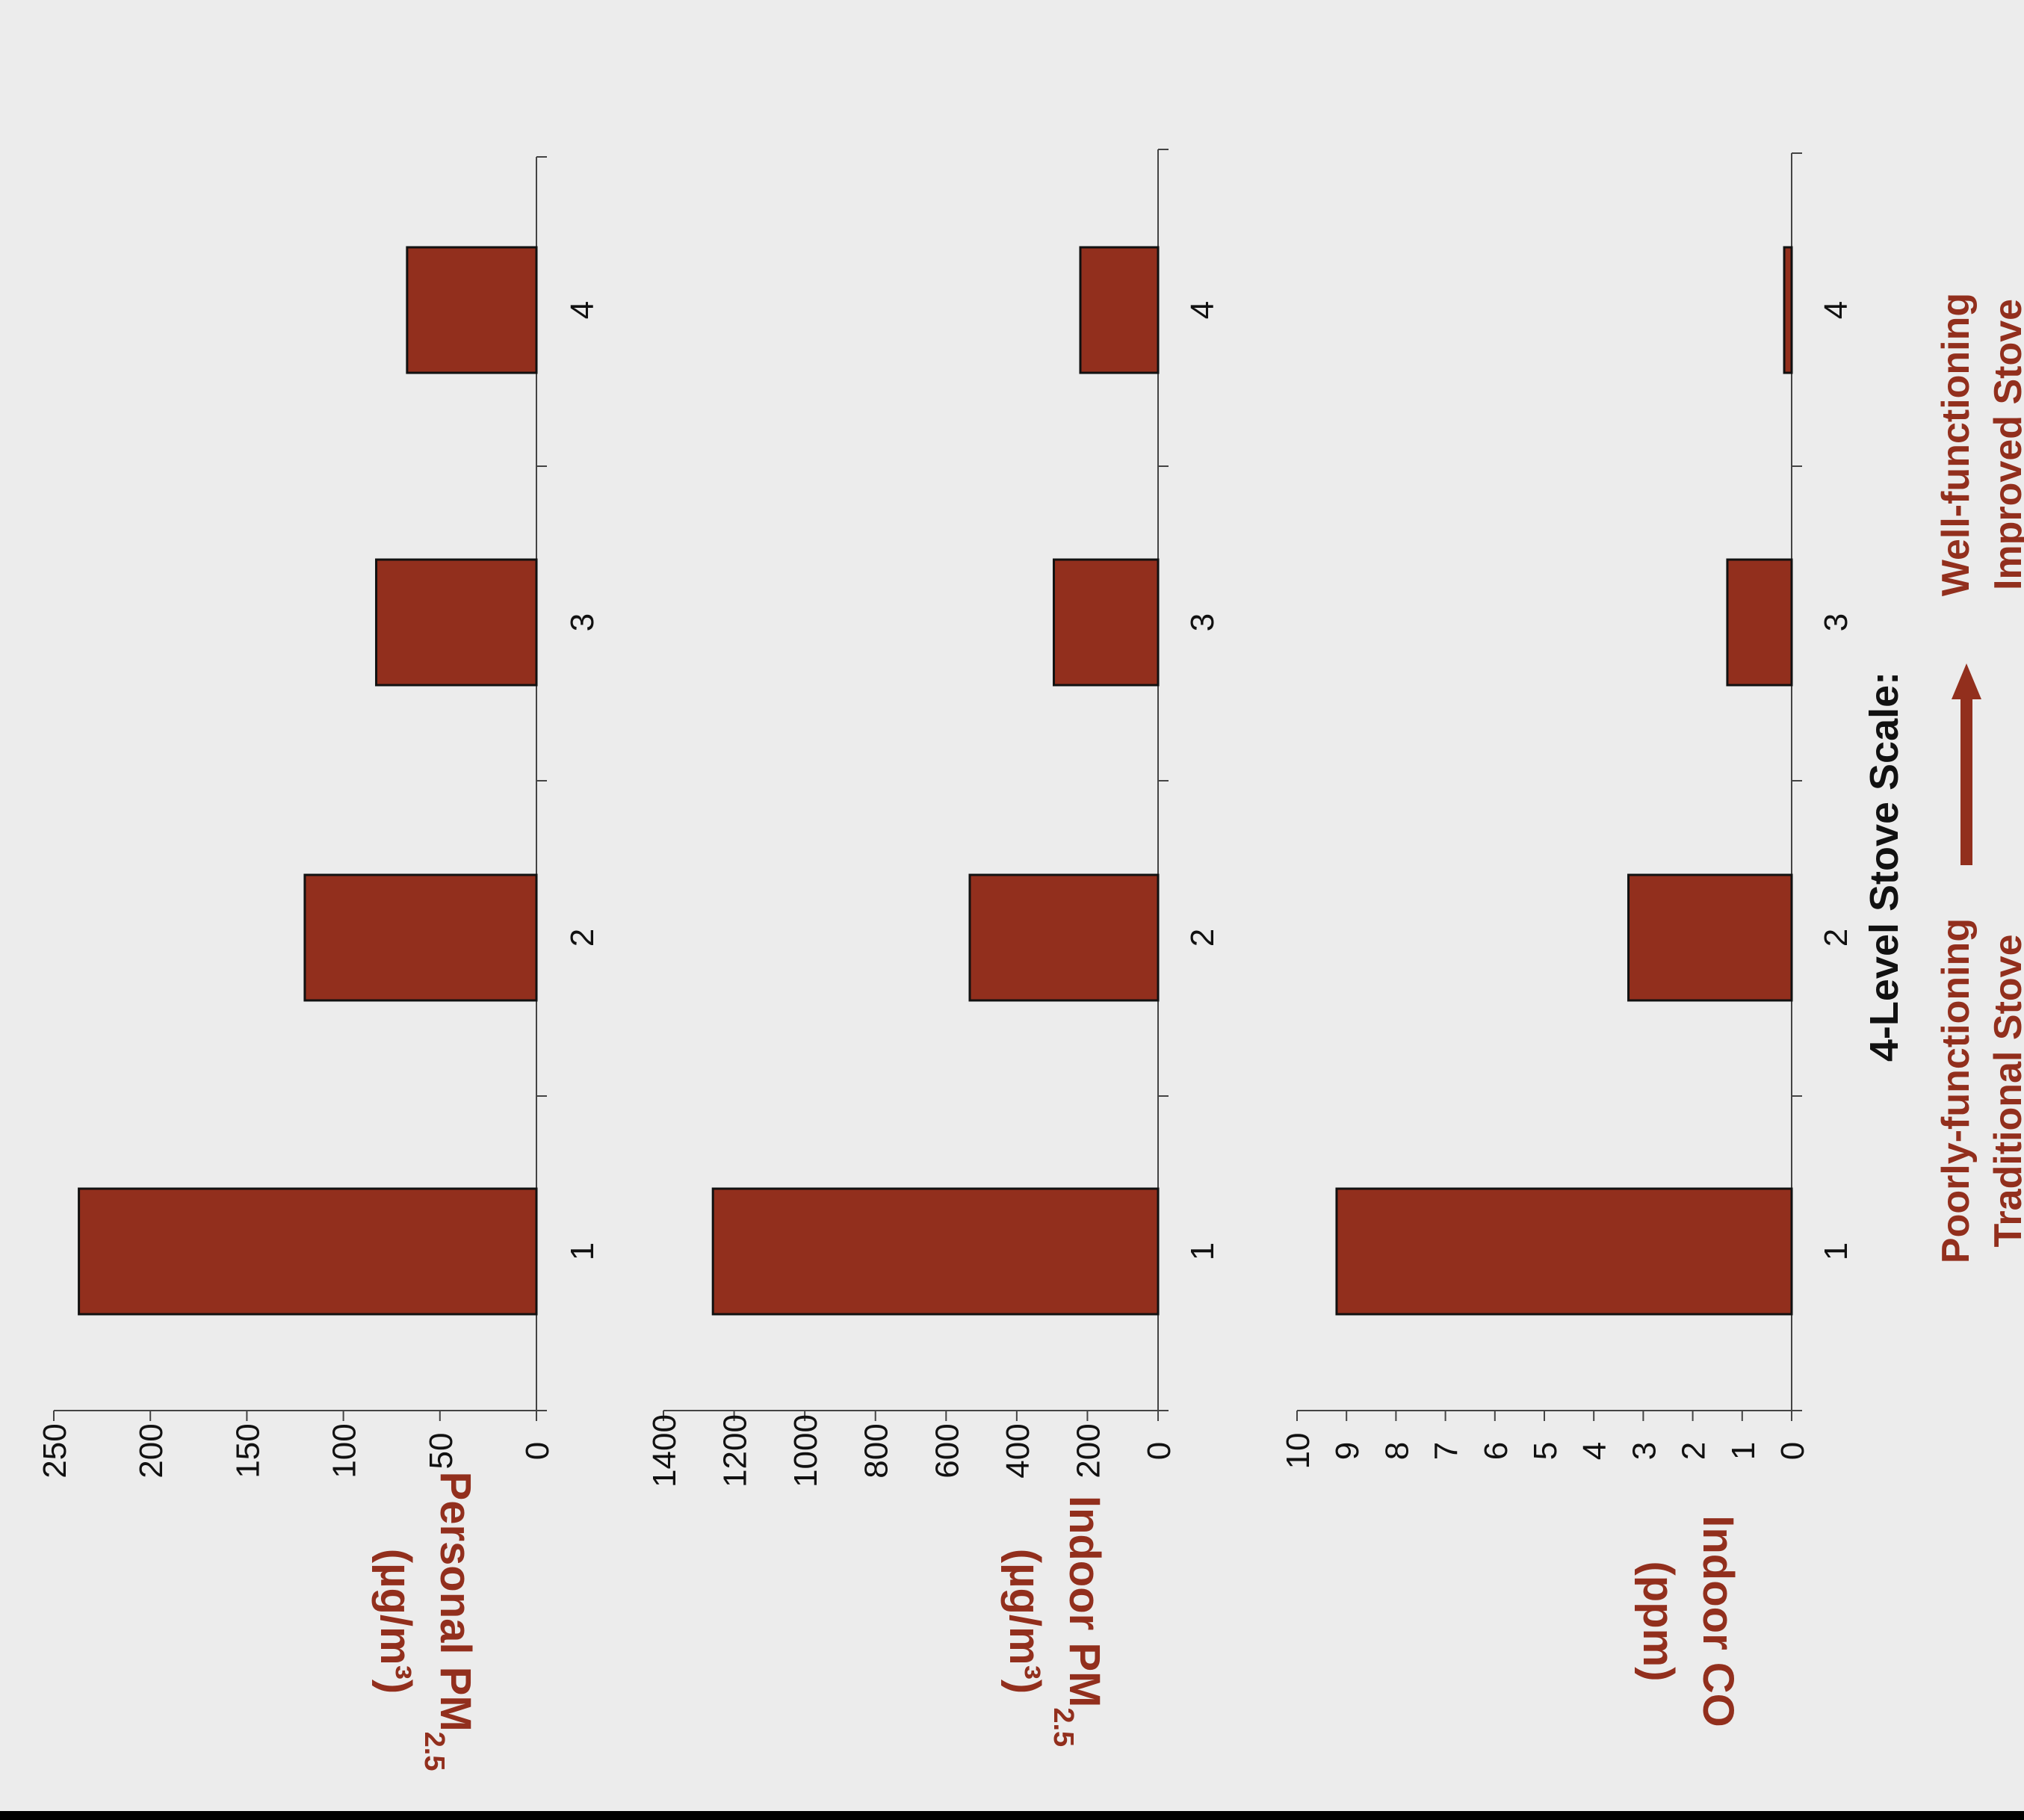 Image resolution: width=2024 pixels, height=1820 pixels. What do you see at coordinates (456, 1602) in the screenshot?
I see `ylabel-main: Personal PM` at bounding box center [456, 1602].